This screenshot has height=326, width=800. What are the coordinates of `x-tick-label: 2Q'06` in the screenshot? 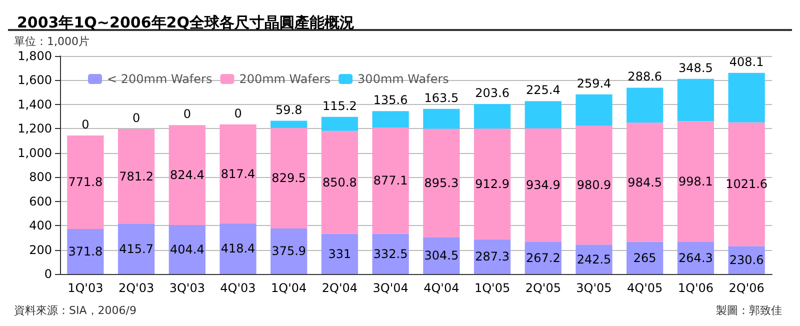 It's located at (746, 288).